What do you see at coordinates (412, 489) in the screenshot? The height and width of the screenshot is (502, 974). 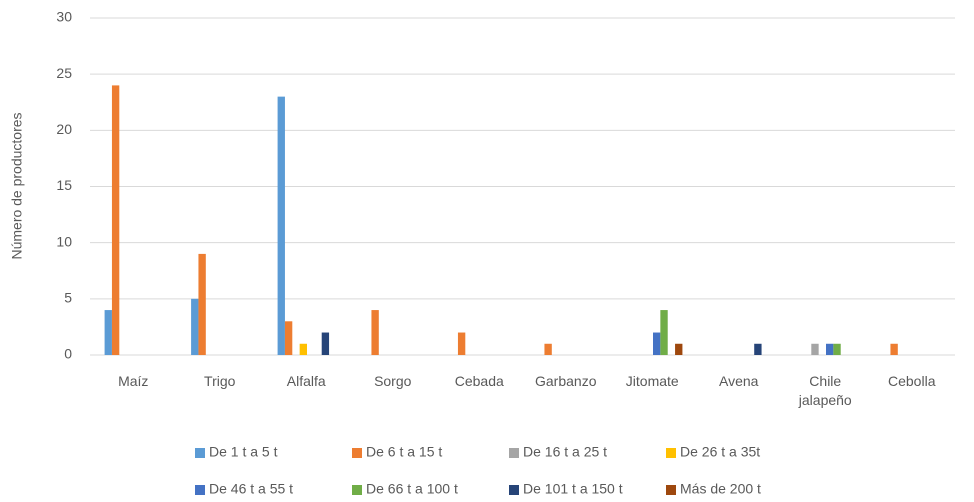 I see `legend-label: De 66 t a 100 t` at bounding box center [412, 489].